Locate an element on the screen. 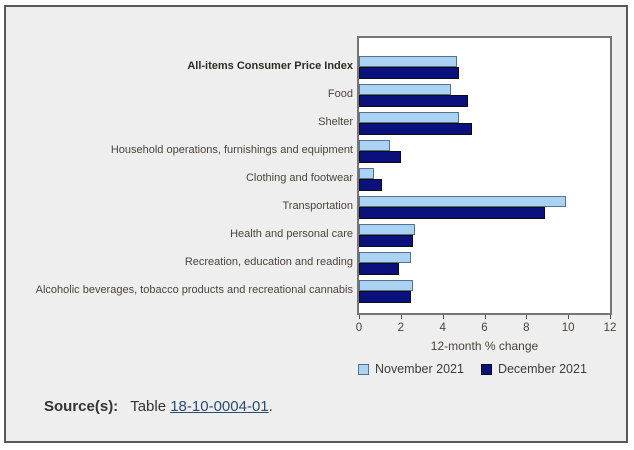 This screenshot has height=450, width=634. source-table-link: 18-10-0004-01 is located at coordinates (219, 406).